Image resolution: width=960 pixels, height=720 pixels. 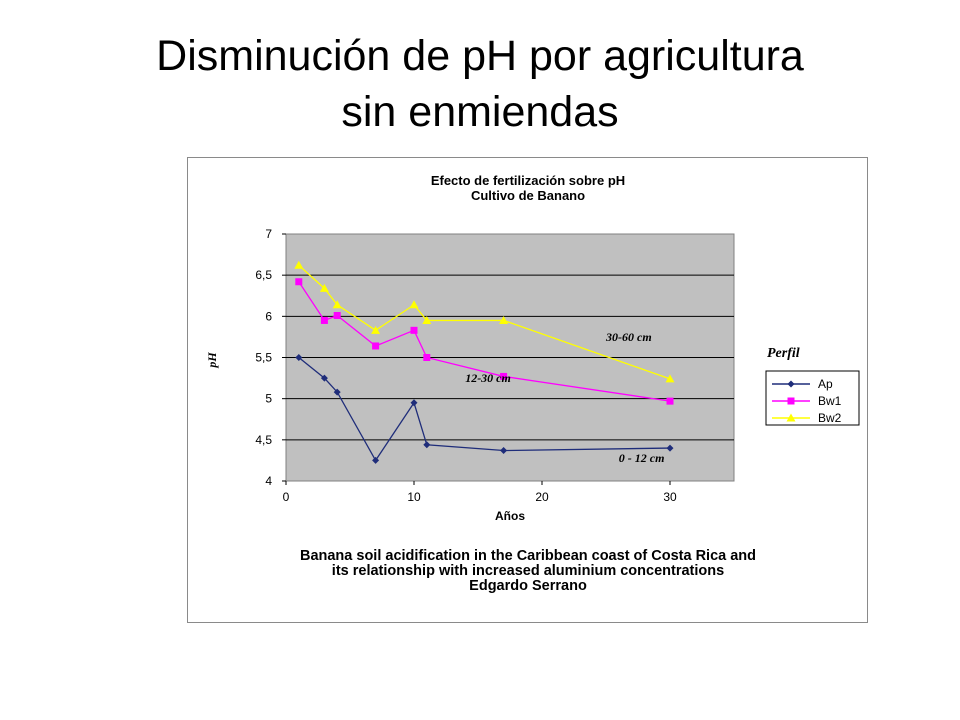 I want to click on y-tick-label: 4,5, so click(x=263, y=440).